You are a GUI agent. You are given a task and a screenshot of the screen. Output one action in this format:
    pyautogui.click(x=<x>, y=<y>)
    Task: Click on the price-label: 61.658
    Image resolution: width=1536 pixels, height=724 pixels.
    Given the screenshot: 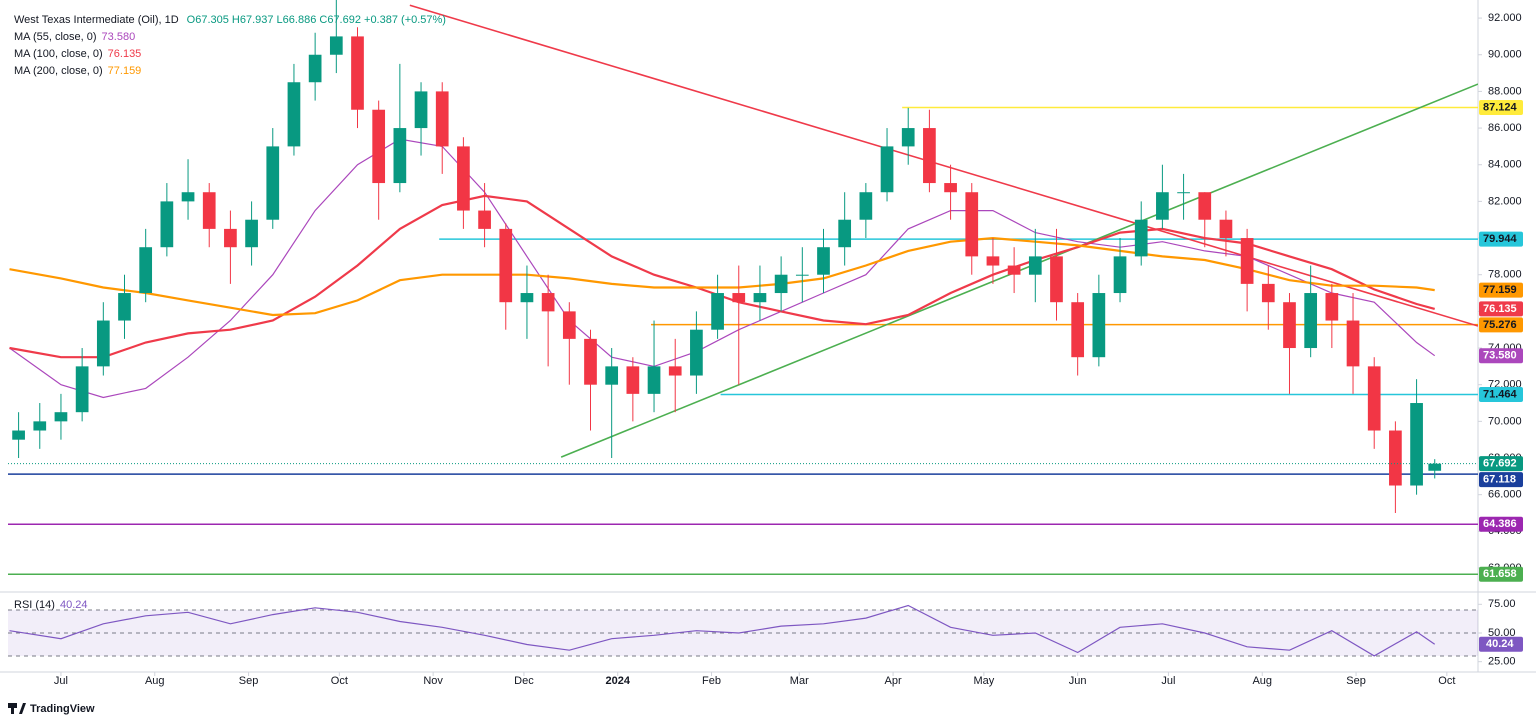 What is the action you would take?
    pyautogui.click(x=1500, y=574)
    